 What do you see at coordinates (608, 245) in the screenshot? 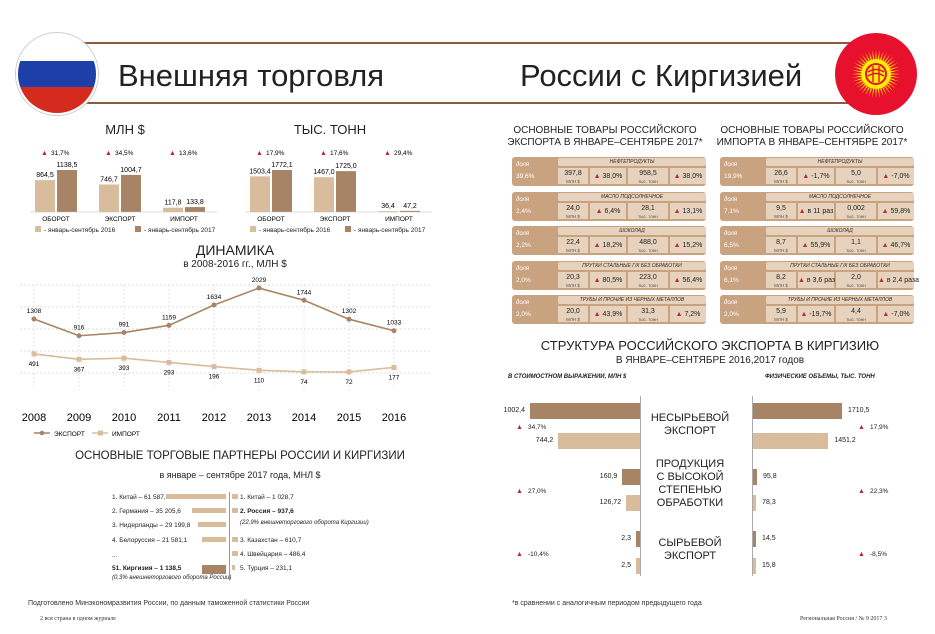
I see `money-growth-cell: ▲ 18,2%` at bounding box center [608, 245].